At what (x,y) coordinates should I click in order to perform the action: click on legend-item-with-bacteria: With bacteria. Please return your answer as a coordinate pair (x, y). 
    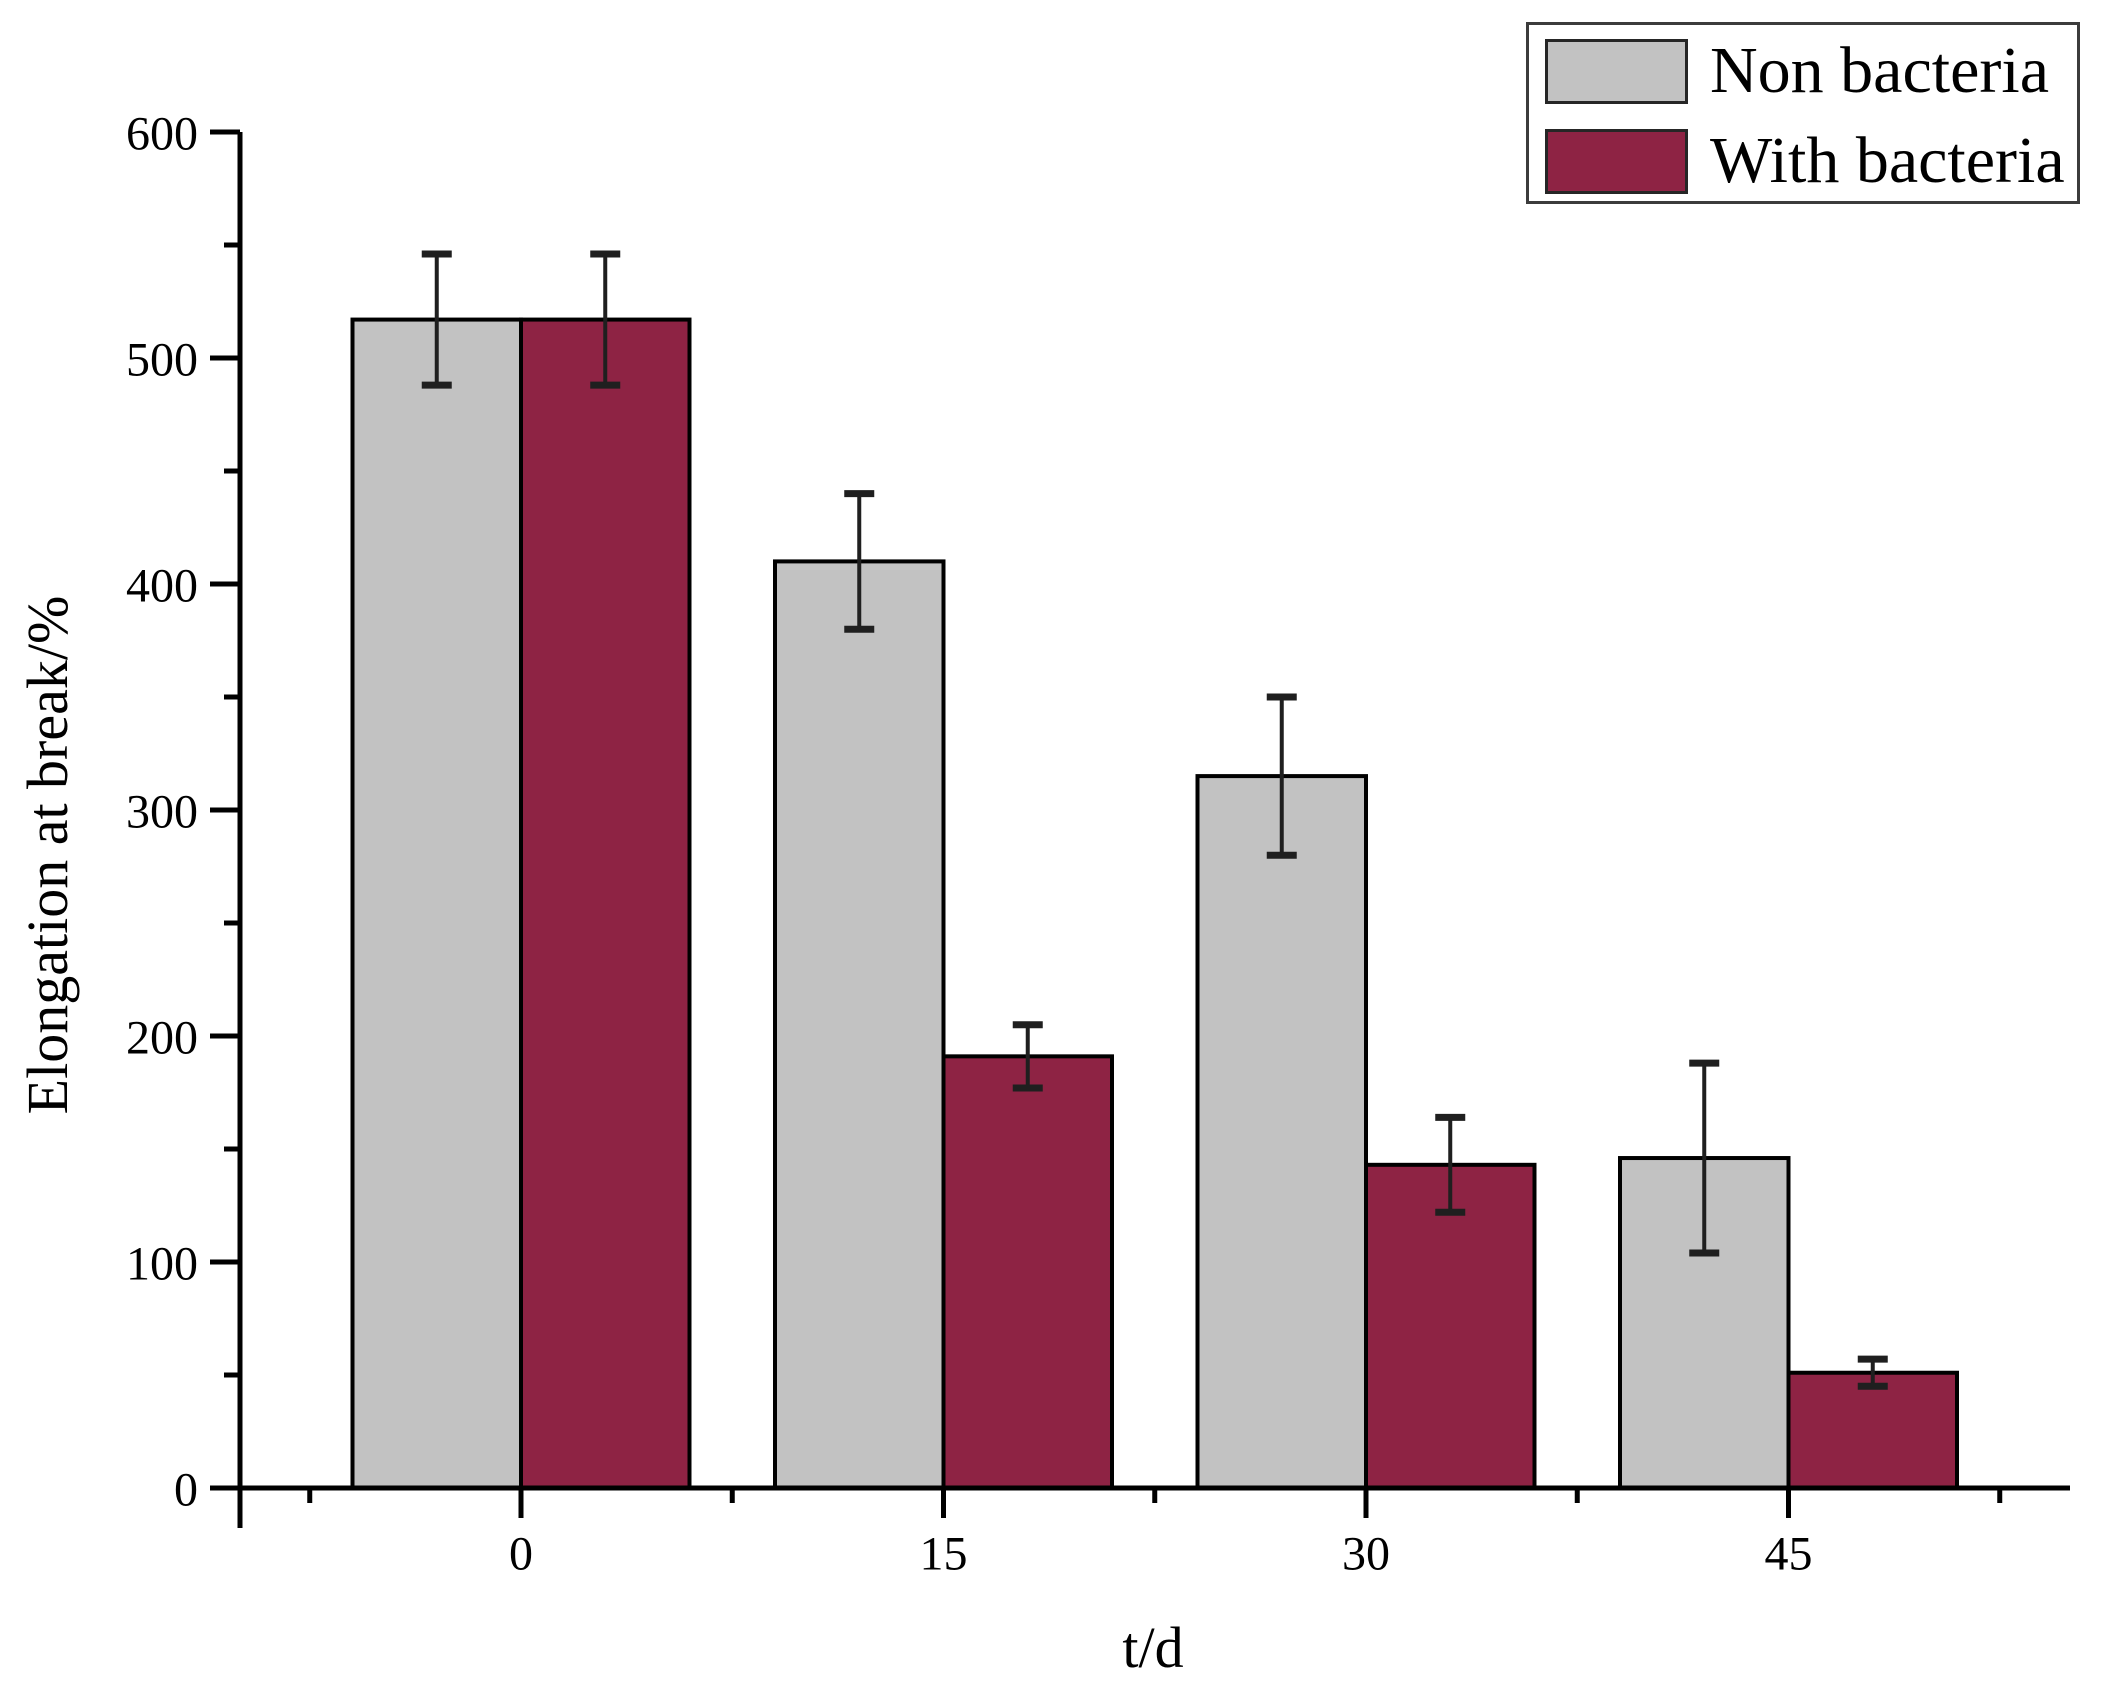
    Looking at the image, I should click on (1805, 160).